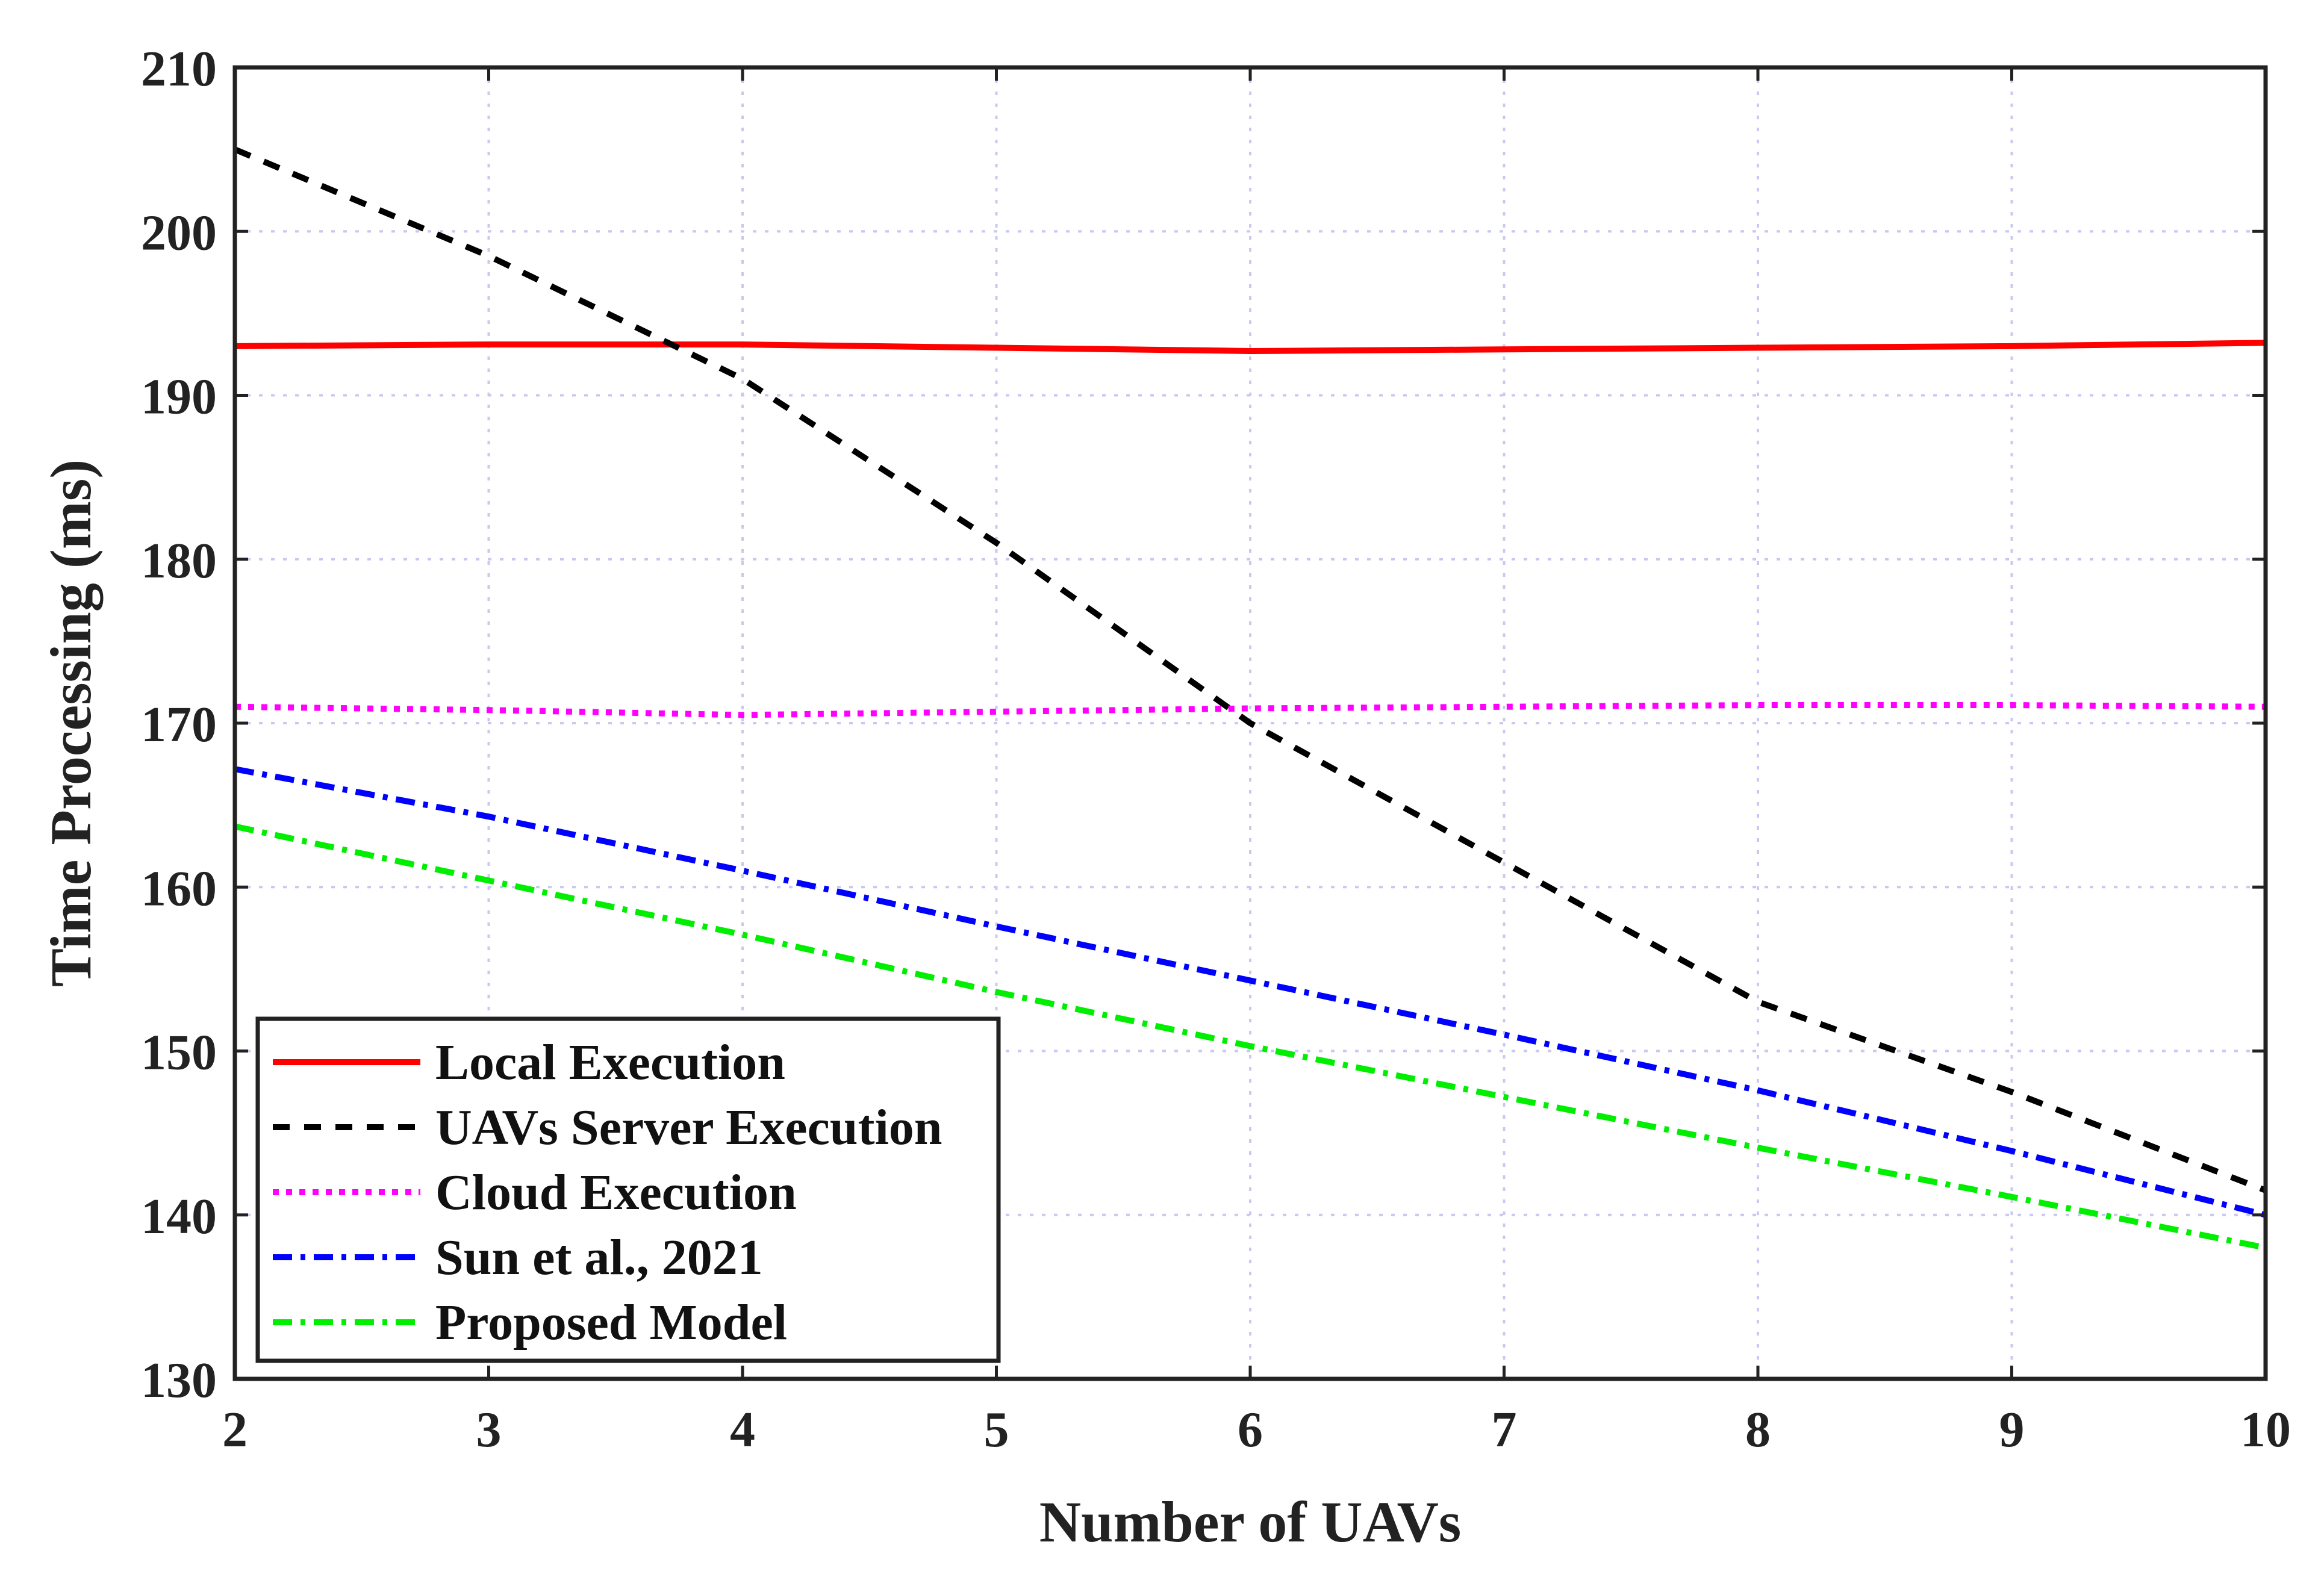  I want to click on legend-label: Local Execution, so click(610, 1062).